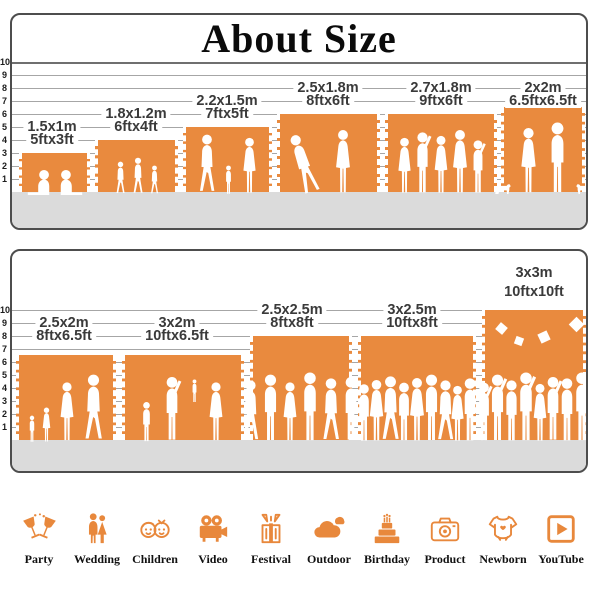 Image resolution: width=600 pixels, height=600 pixels. Describe the element at coordinates (328, 559) in the screenshot. I see `category-label: Outdoor` at that location.